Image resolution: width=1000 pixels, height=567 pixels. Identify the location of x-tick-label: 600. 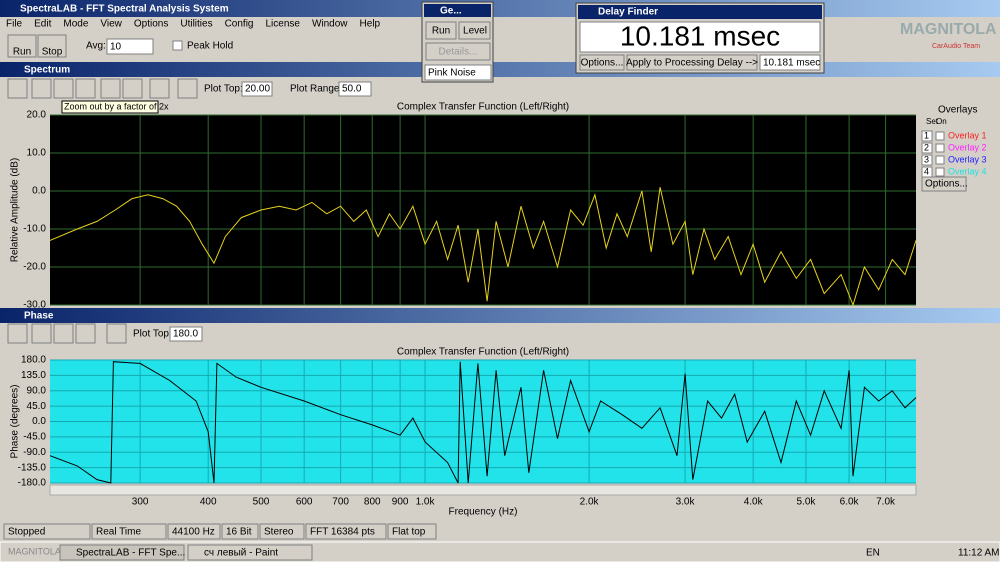
(304, 502).